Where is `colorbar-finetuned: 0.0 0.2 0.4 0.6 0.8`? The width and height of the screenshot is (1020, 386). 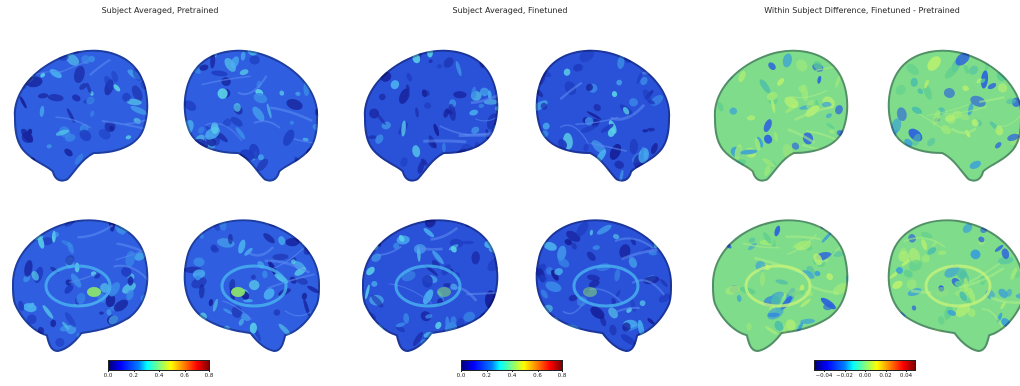 colorbar-finetuned: 0.0 0.2 0.4 0.6 0.8 is located at coordinates (511, 372).